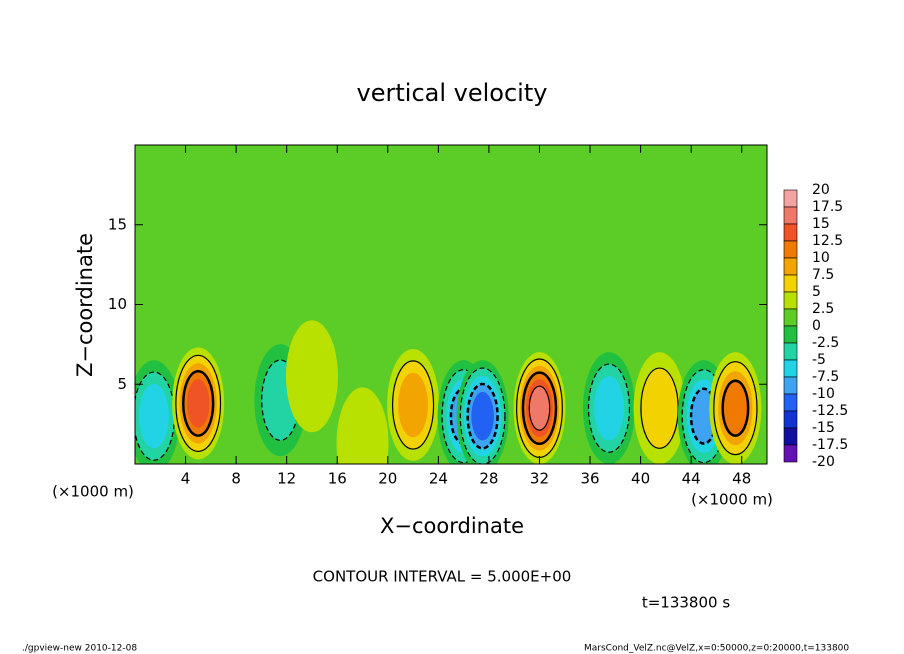 The image size is (904, 654). Describe the element at coordinates (823, 428) in the screenshot. I see `colorbar-label: -15` at that location.